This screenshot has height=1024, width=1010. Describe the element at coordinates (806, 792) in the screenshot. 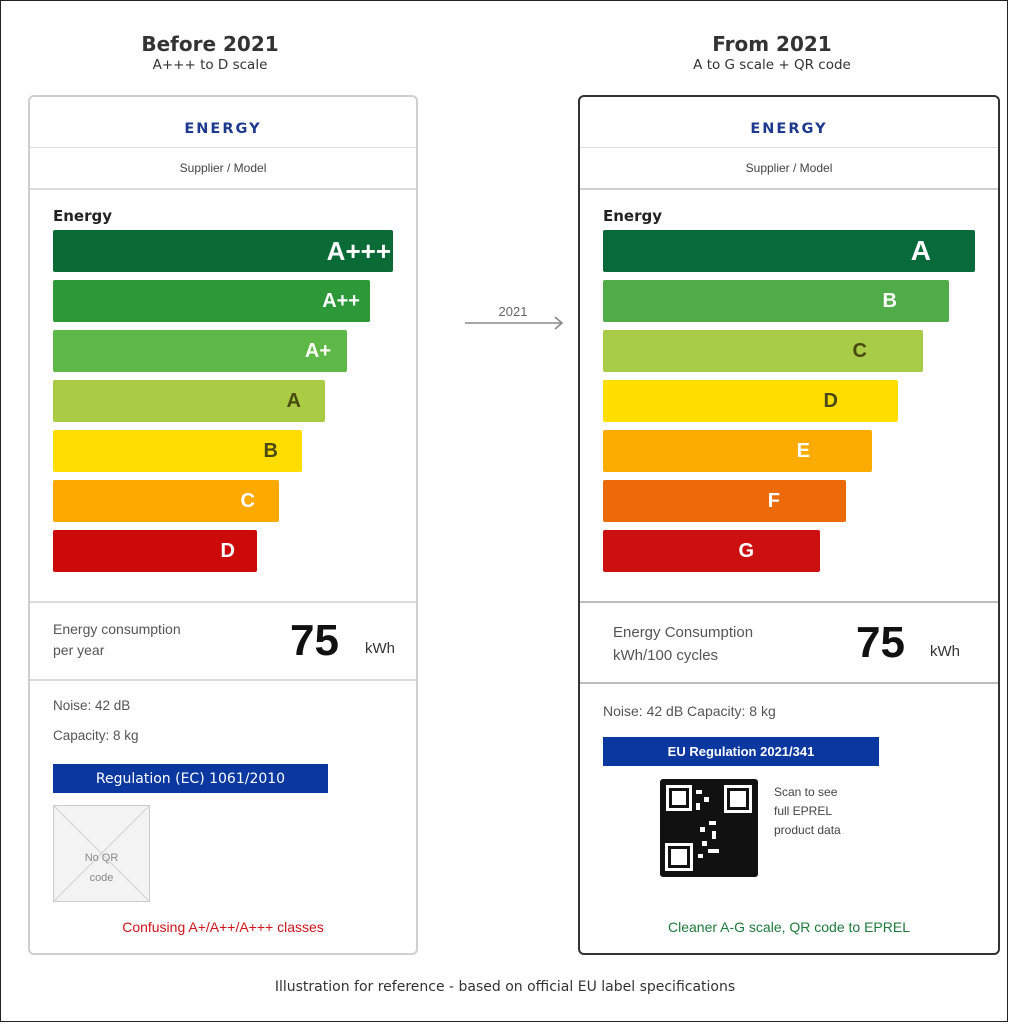

I see `qr-caption-line1: Scan to see` at that location.